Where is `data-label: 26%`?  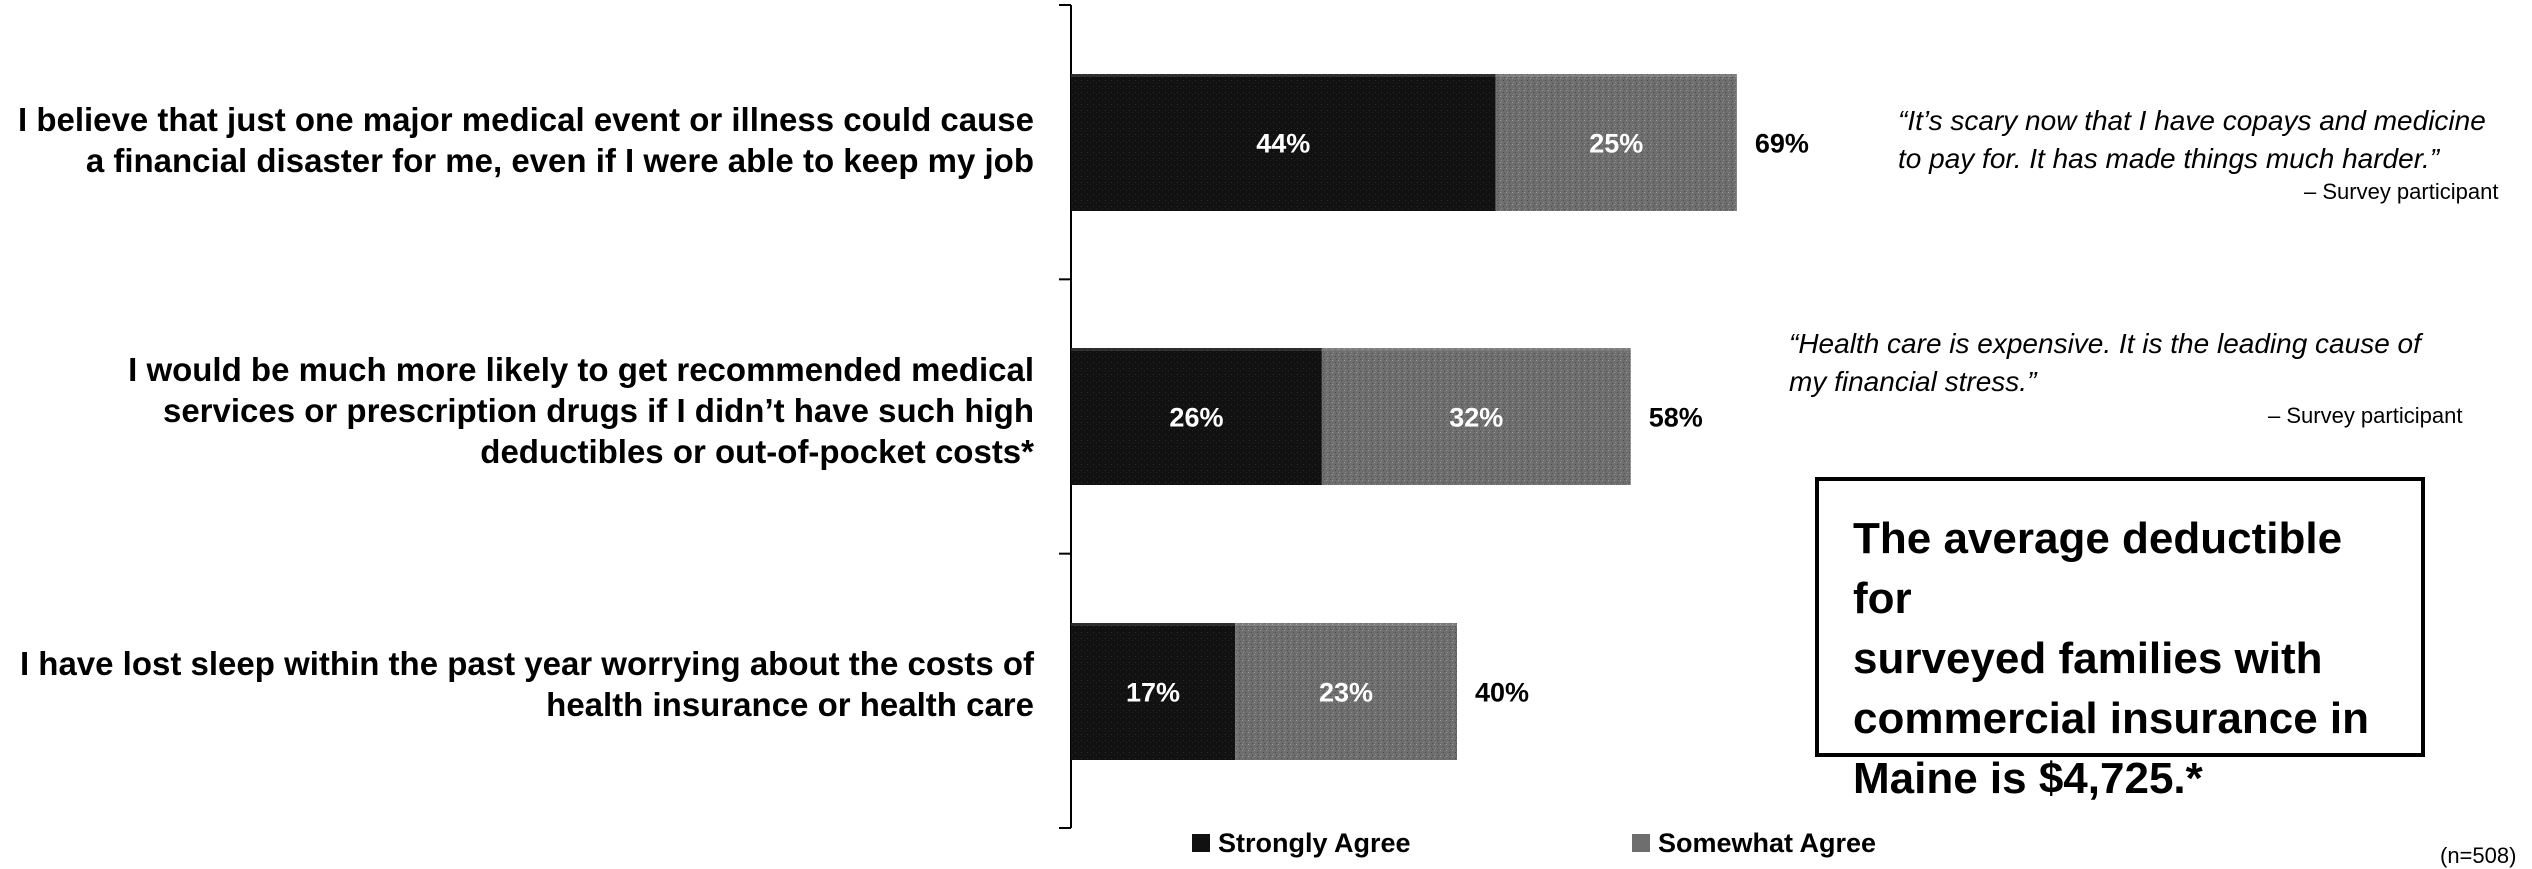 data-label: 26% is located at coordinates (1196, 418).